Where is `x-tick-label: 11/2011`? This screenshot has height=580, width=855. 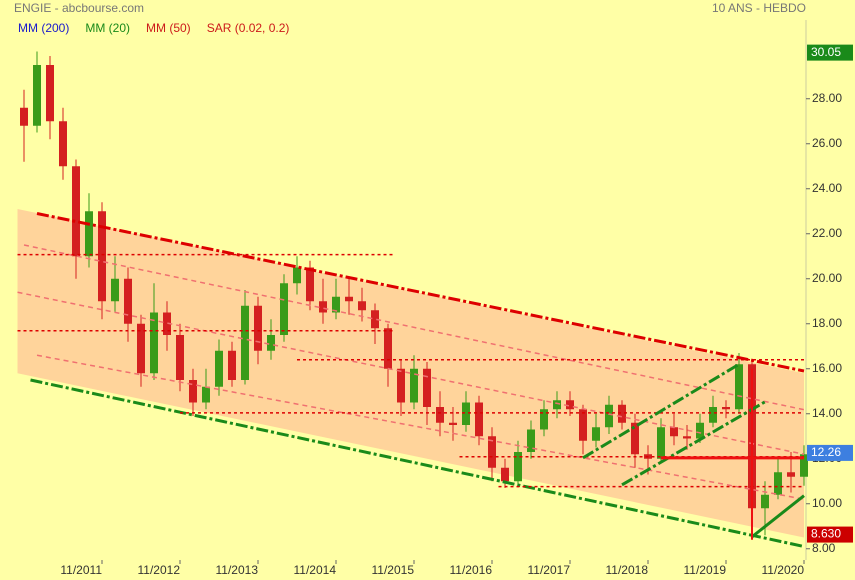 x-tick-label: 11/2011 is located at coordinates (81, 570).